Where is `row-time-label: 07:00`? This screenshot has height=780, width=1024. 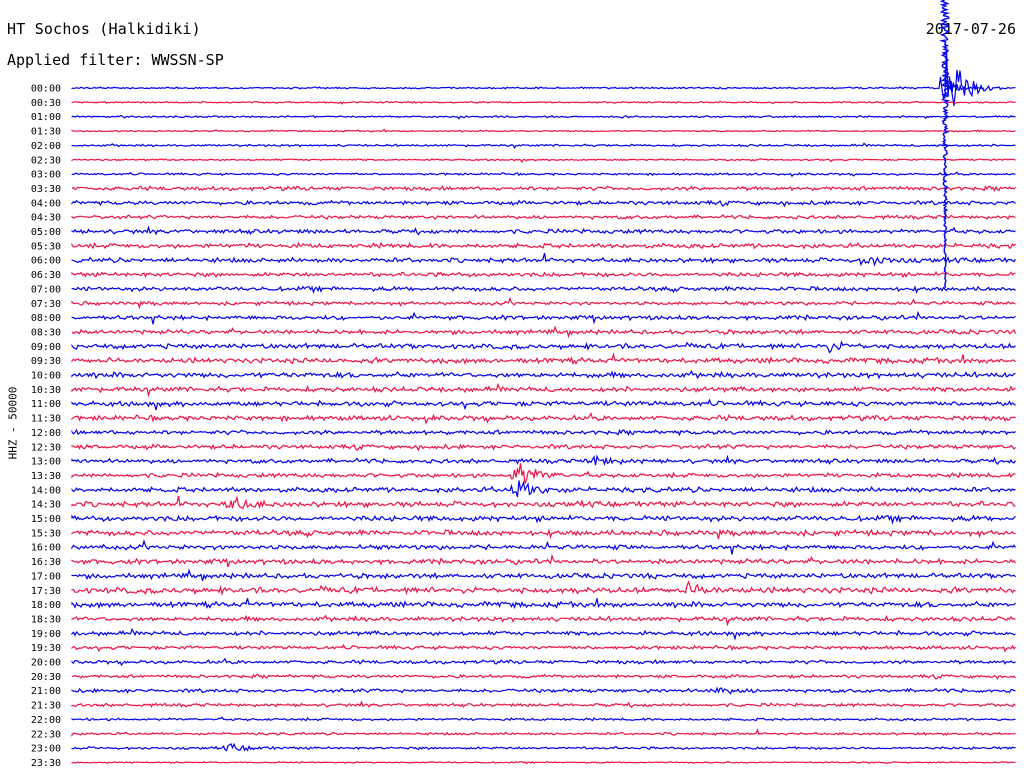
row-time-label: 07:00 is located at coordinates (46, 289).